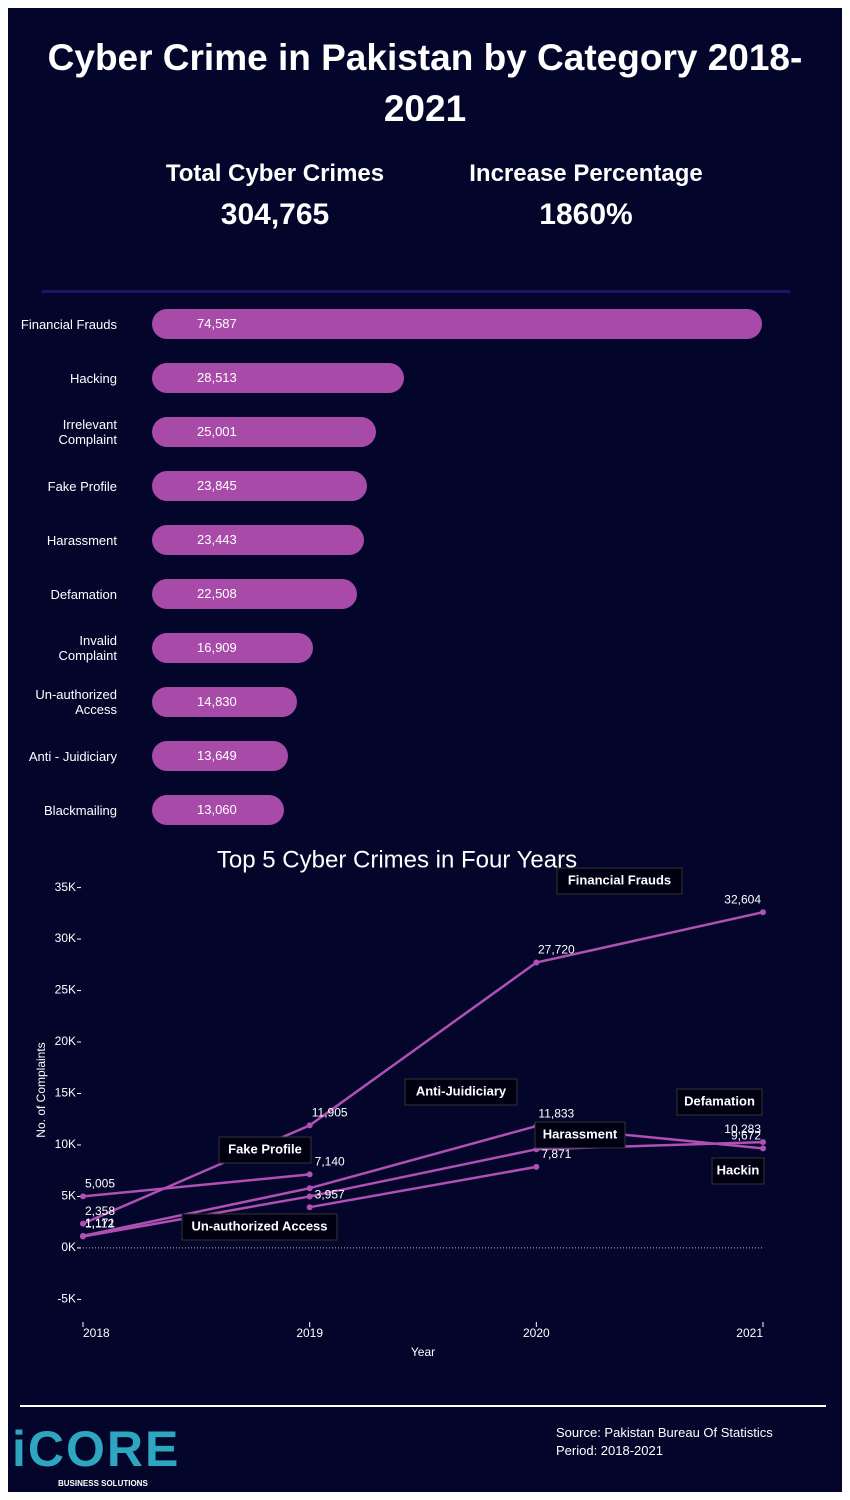  I want to click on category-label: Fake Profile, so click(82, 486).